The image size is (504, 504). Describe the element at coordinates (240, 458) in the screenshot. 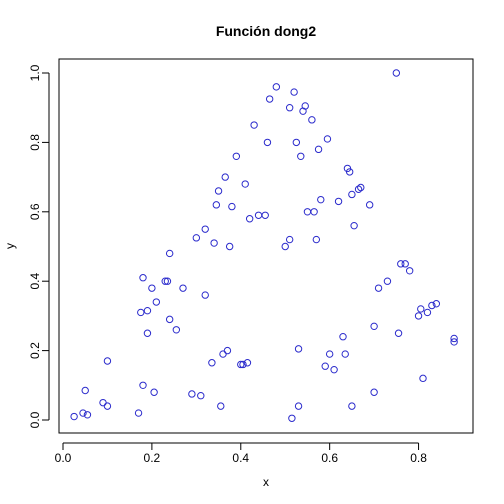

I see `x-tick-label: 0.4` at that location.